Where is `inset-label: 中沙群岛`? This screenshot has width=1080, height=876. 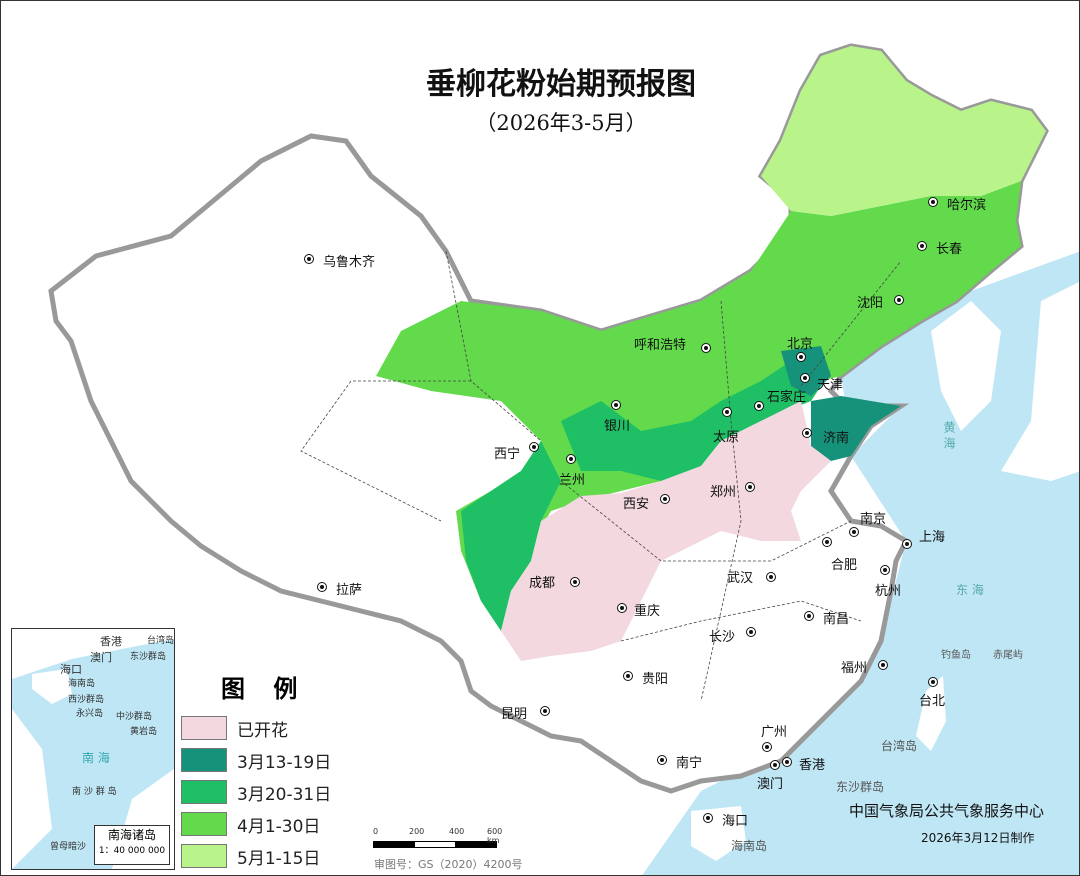 inset-label: 中沙群岛 is located at coordinates (134, 717).